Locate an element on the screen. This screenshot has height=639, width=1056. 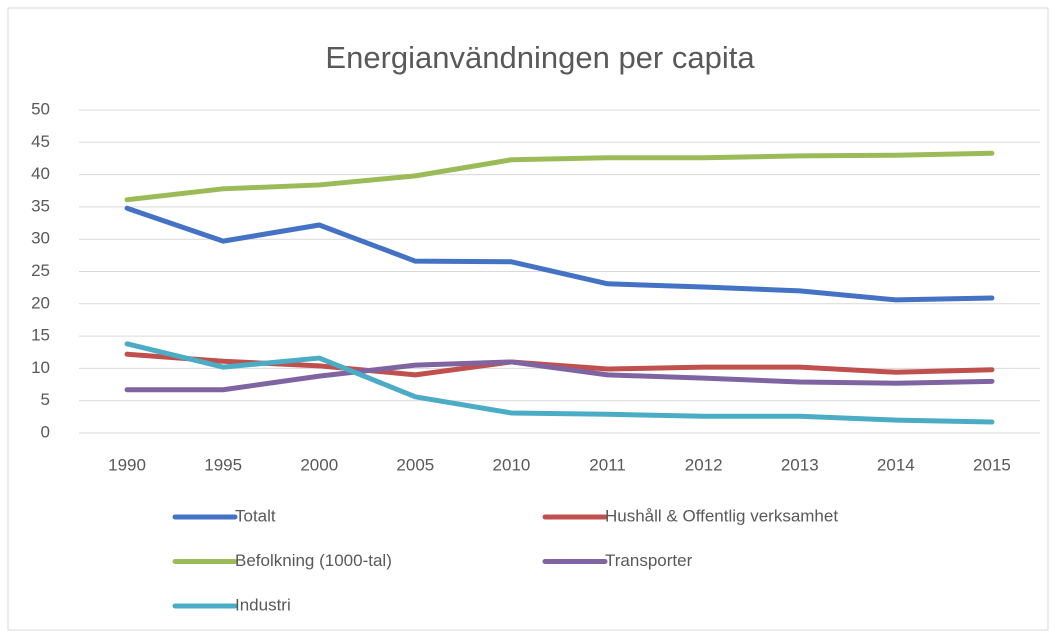
x-tick-label: 2010 is located at coordinates (512, 464).